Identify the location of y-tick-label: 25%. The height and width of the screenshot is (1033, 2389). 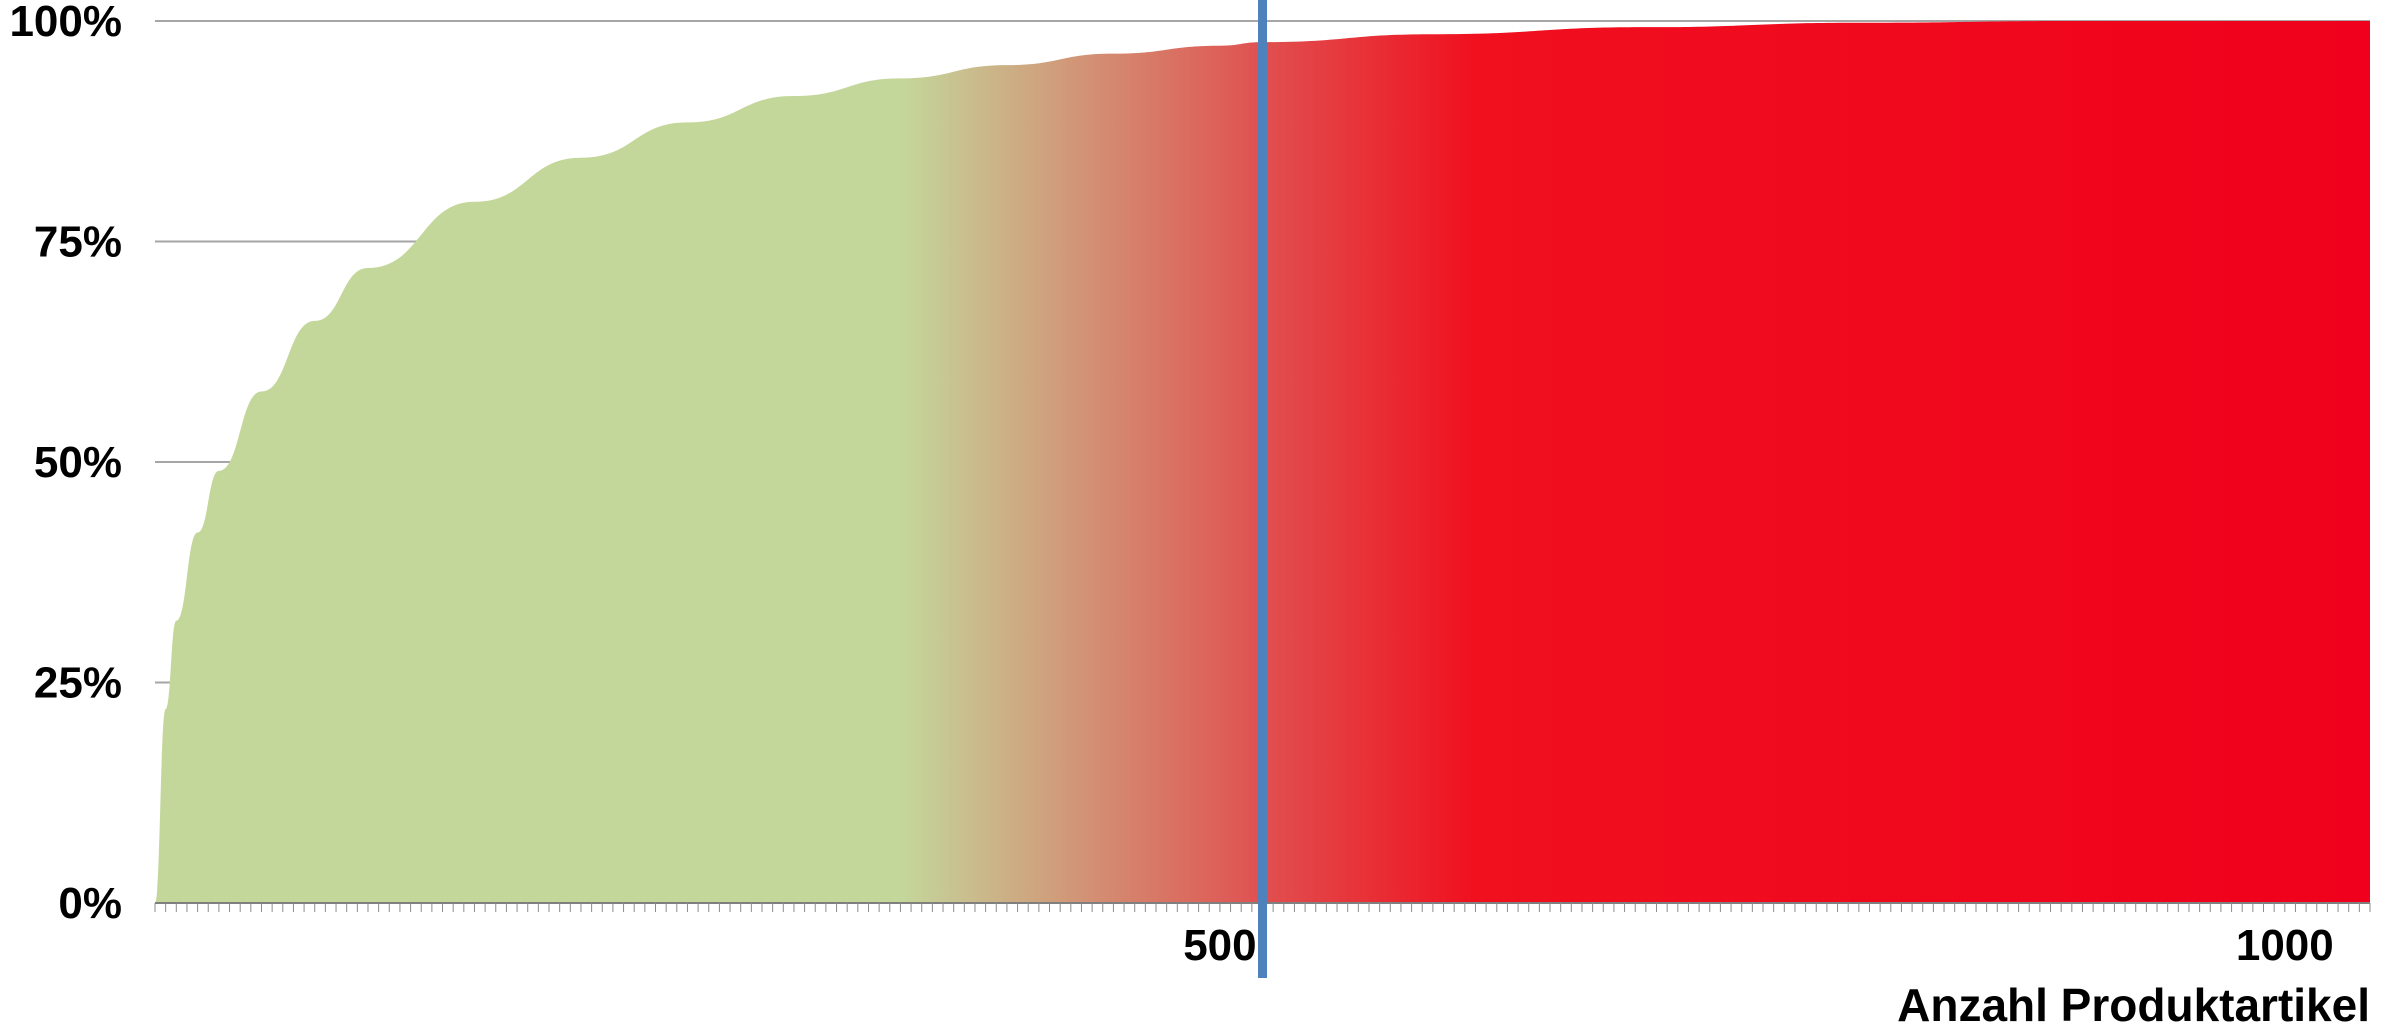
(78, 683).